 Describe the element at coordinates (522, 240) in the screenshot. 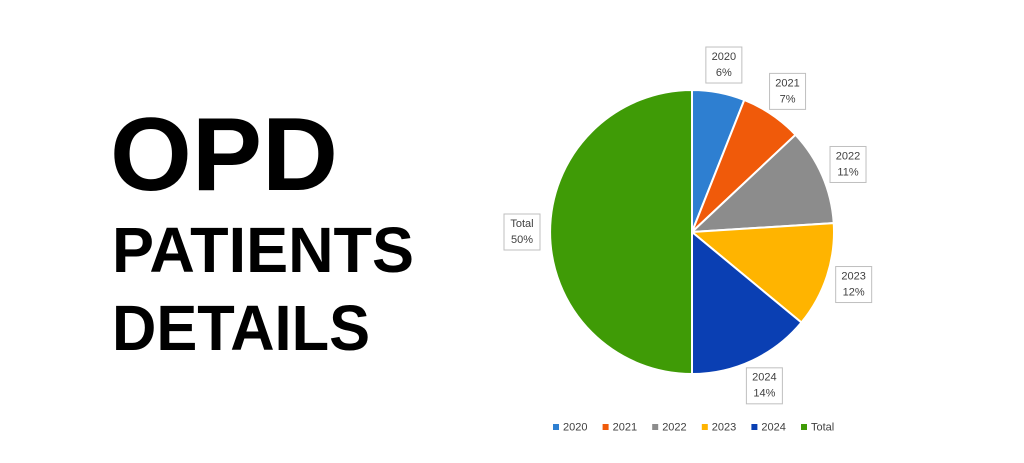

I see `data-label-value: 50%` at that location.